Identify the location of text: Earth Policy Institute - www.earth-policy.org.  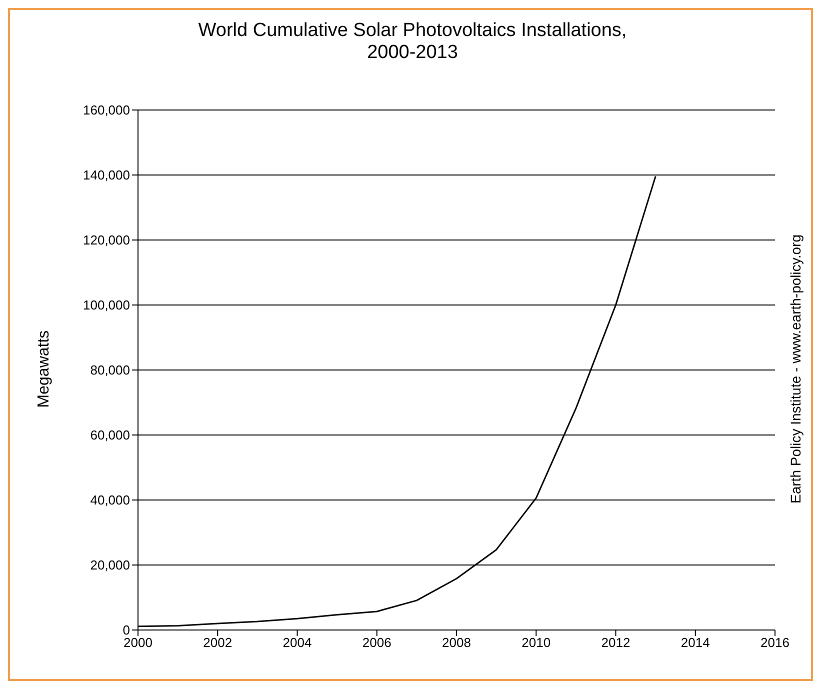
(795, 369).